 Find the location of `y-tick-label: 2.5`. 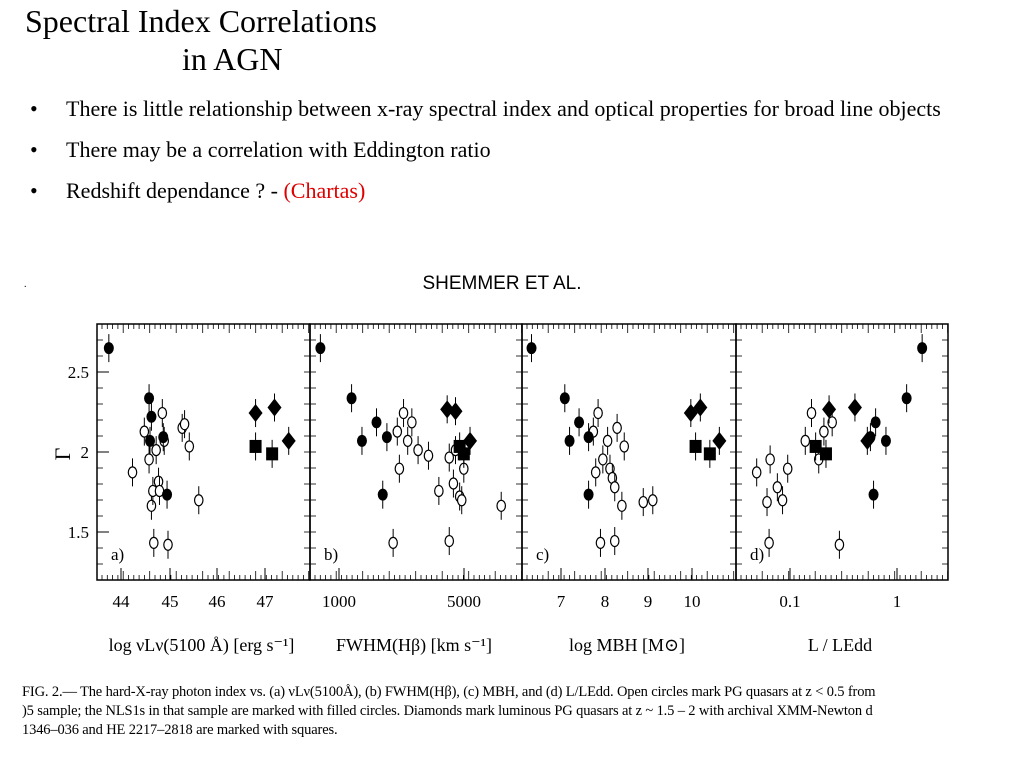

y-tick-label: 2.5 is located at coordinates (78, 372).